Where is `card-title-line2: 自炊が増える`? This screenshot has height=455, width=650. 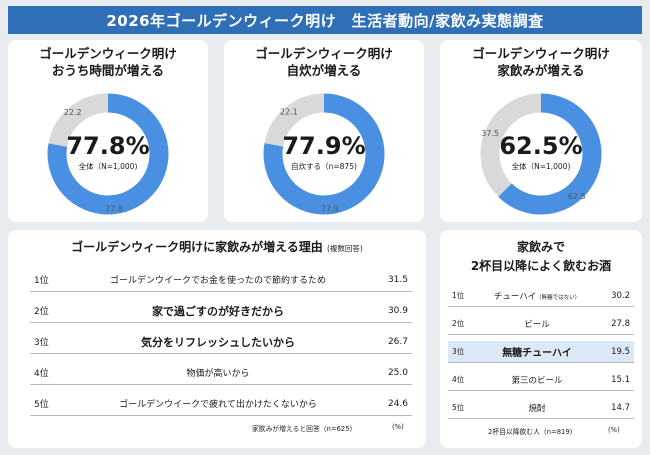 card-title-line2: 自炊が増える is located at coordinates (324, 70).